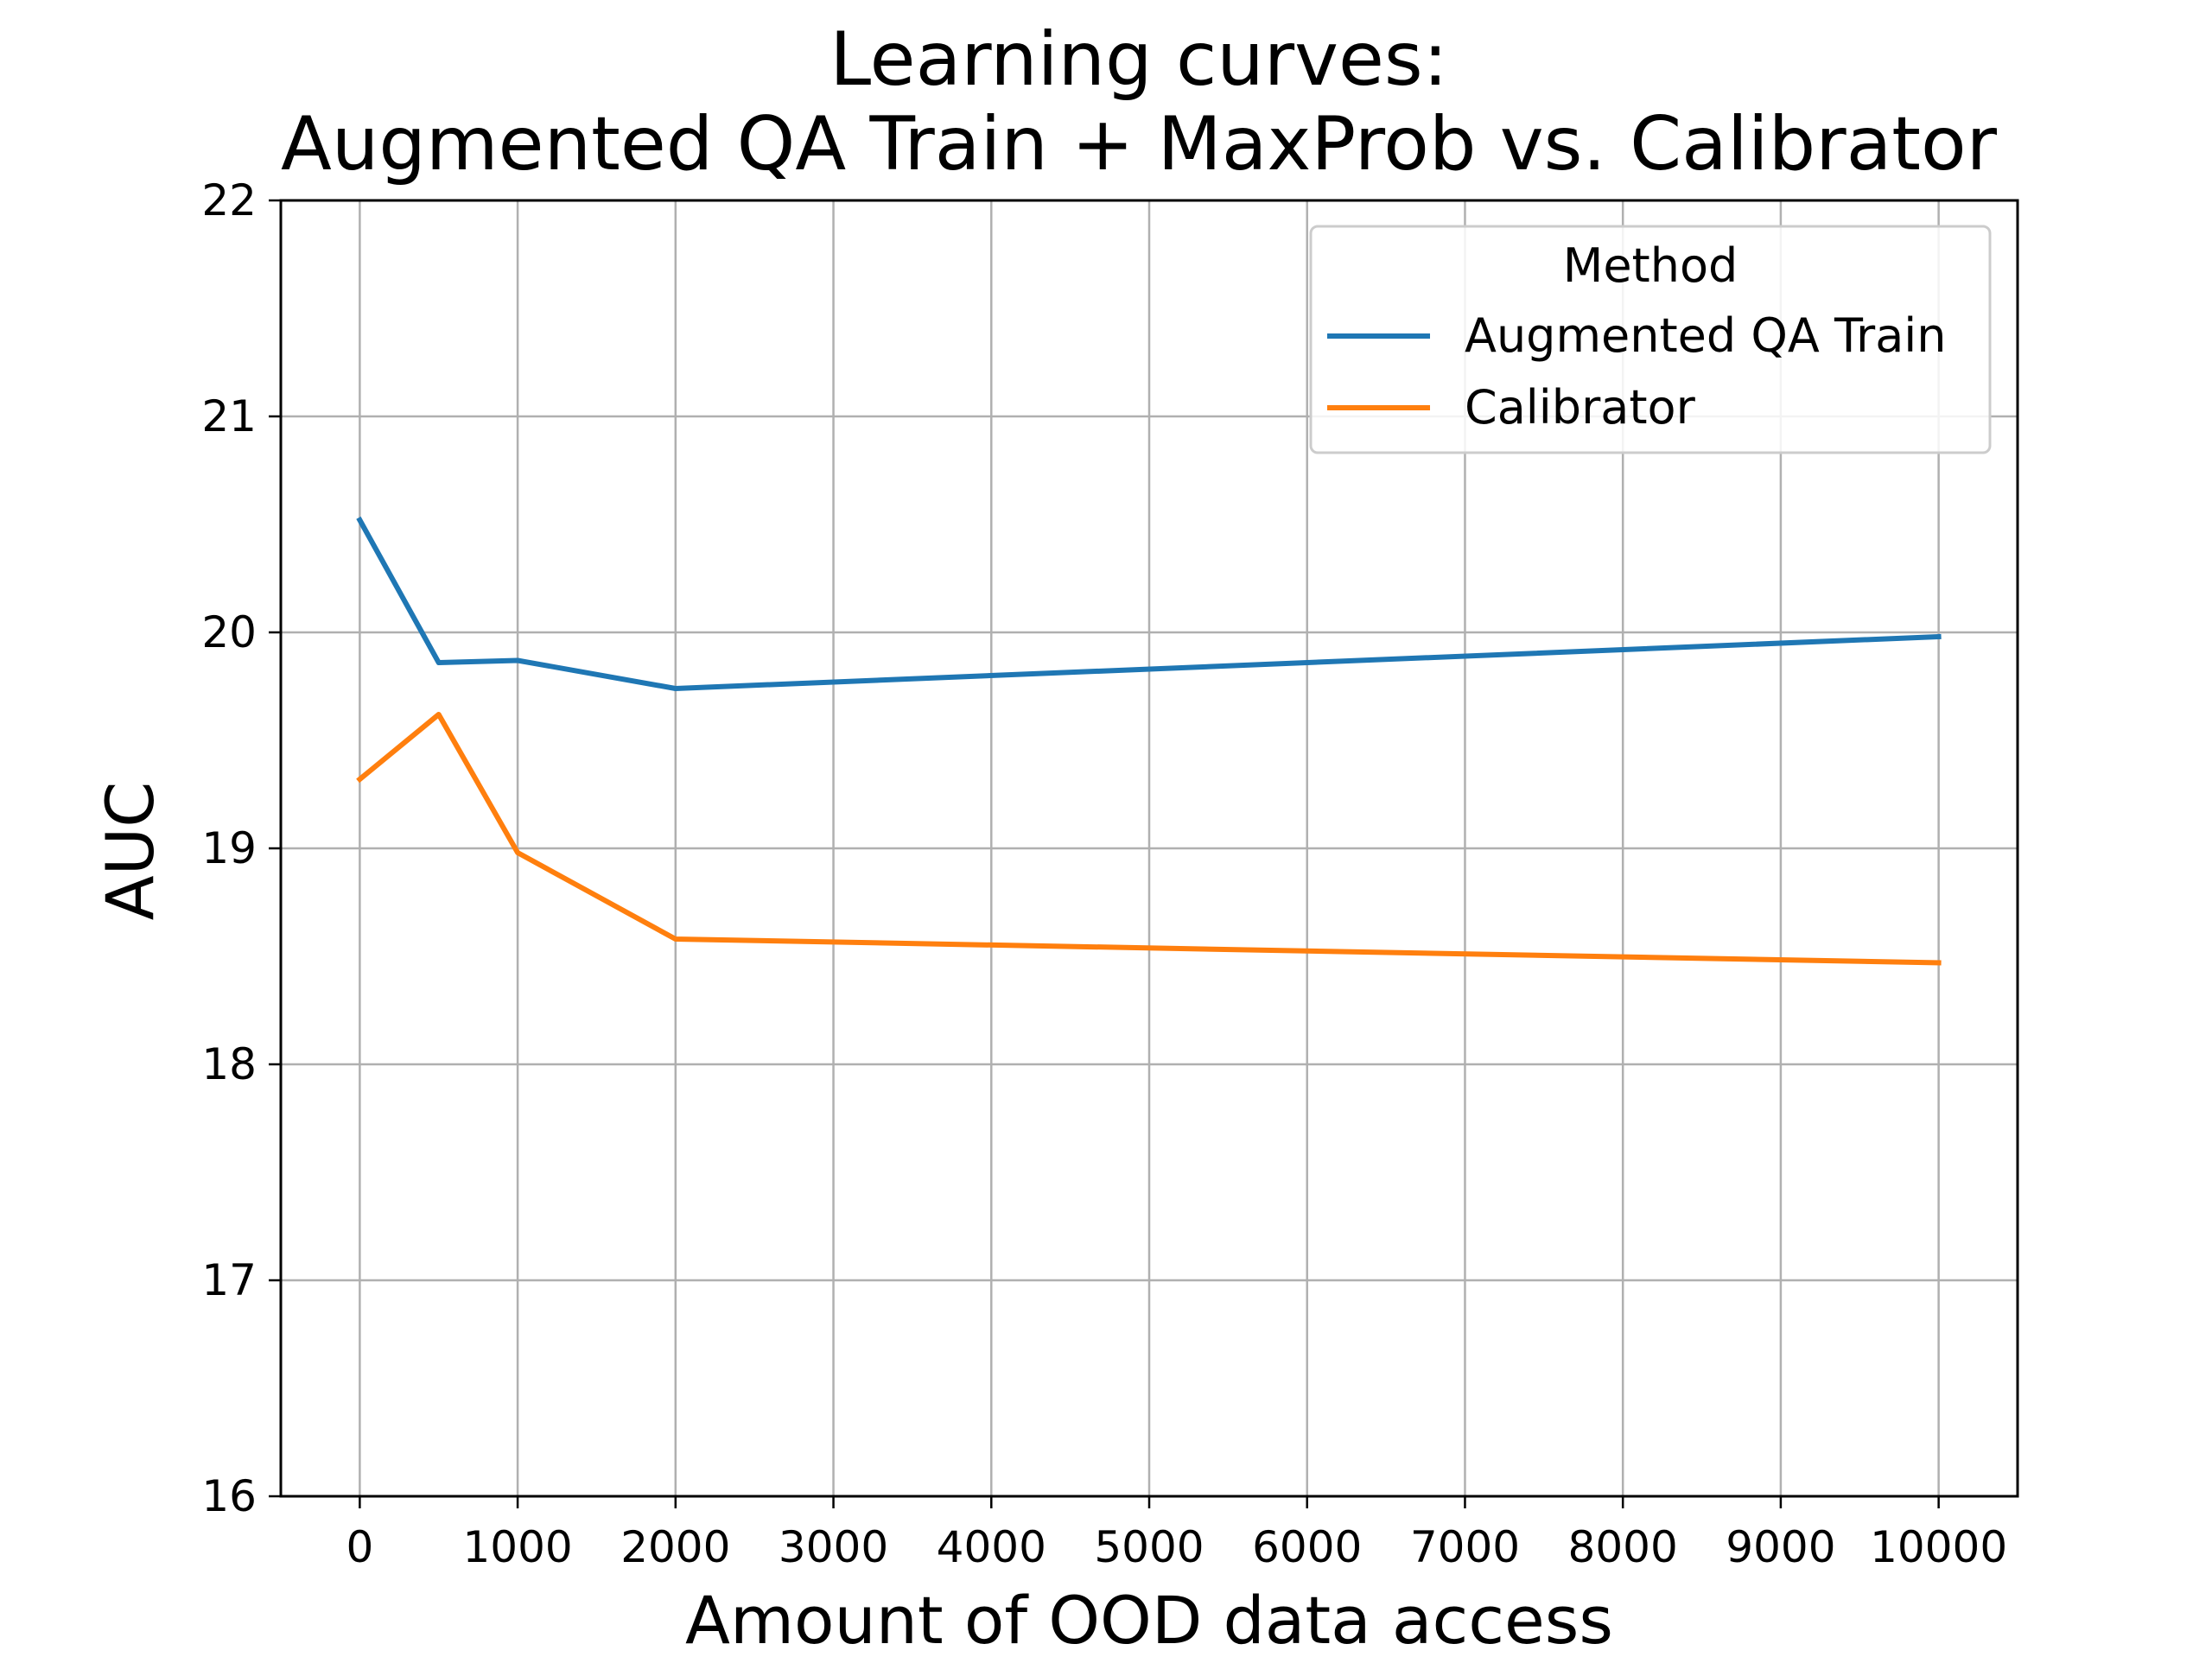  What do you see at coordinates (1580, 408) in the screenshot?
I see `legend-label-calibrator: Calibrator` at bounding box center [1580, 408].